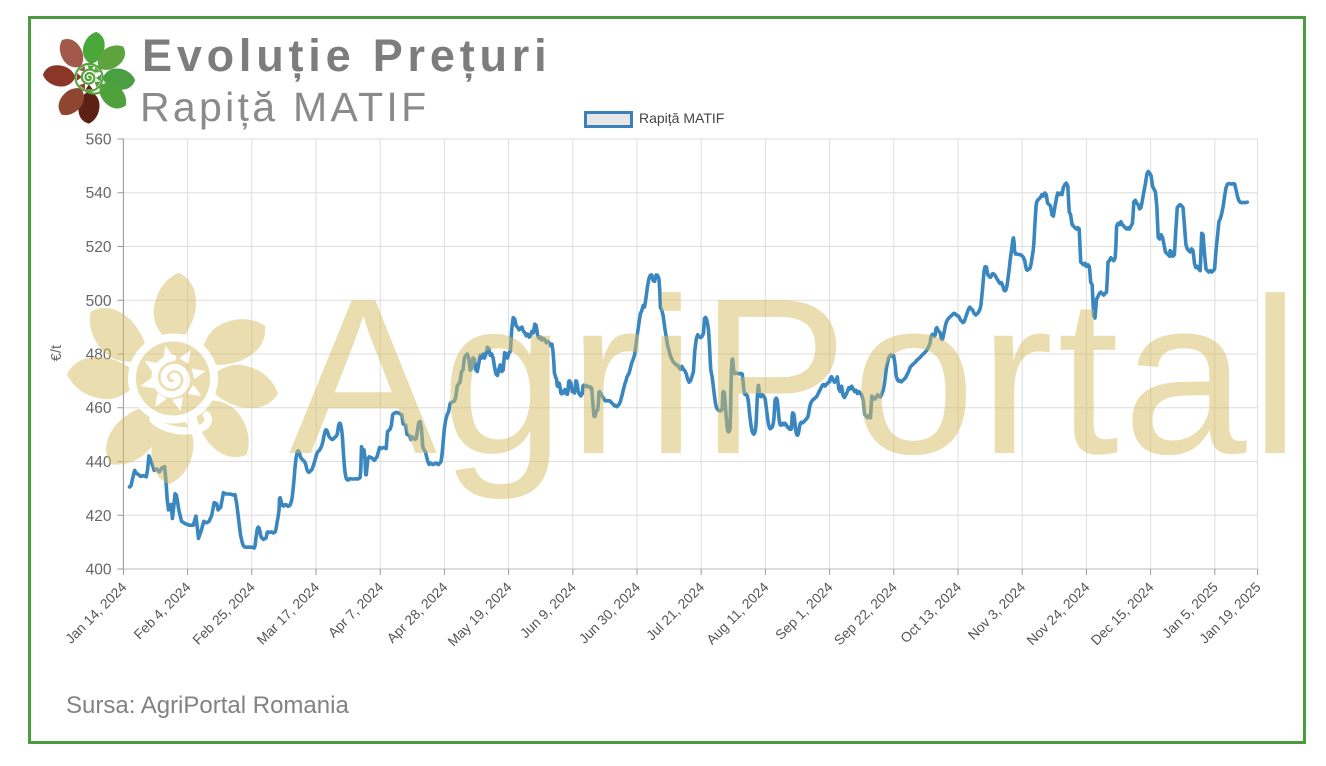  What do you see at coordinates (99, 247) in the screenshot?
I see `svg-text: 520` at bounding box center [99, 247].